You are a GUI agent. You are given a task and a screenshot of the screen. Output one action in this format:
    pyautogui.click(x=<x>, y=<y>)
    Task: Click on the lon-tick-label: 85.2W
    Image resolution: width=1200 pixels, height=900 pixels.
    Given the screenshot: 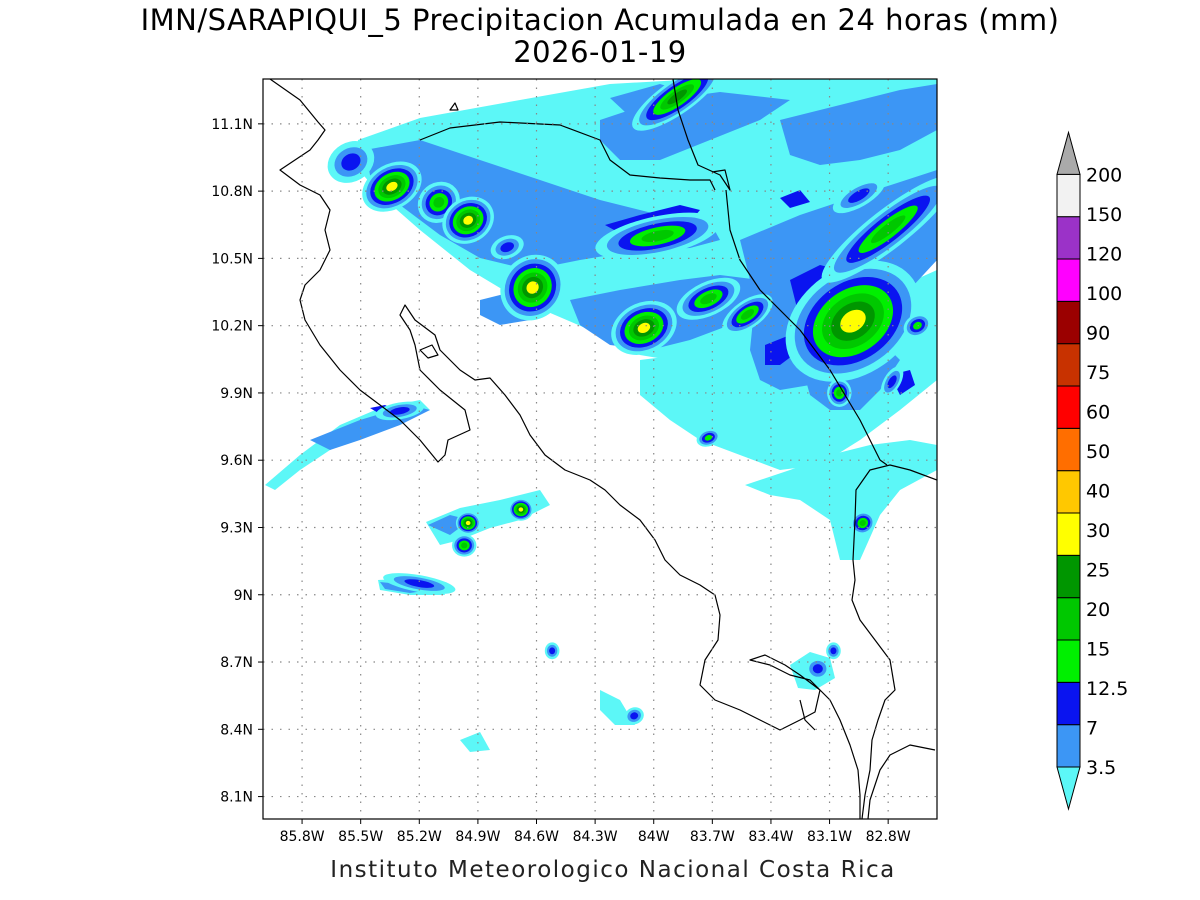 What is the action you would take?
    pyautogui.click(x=419, y=837)
    